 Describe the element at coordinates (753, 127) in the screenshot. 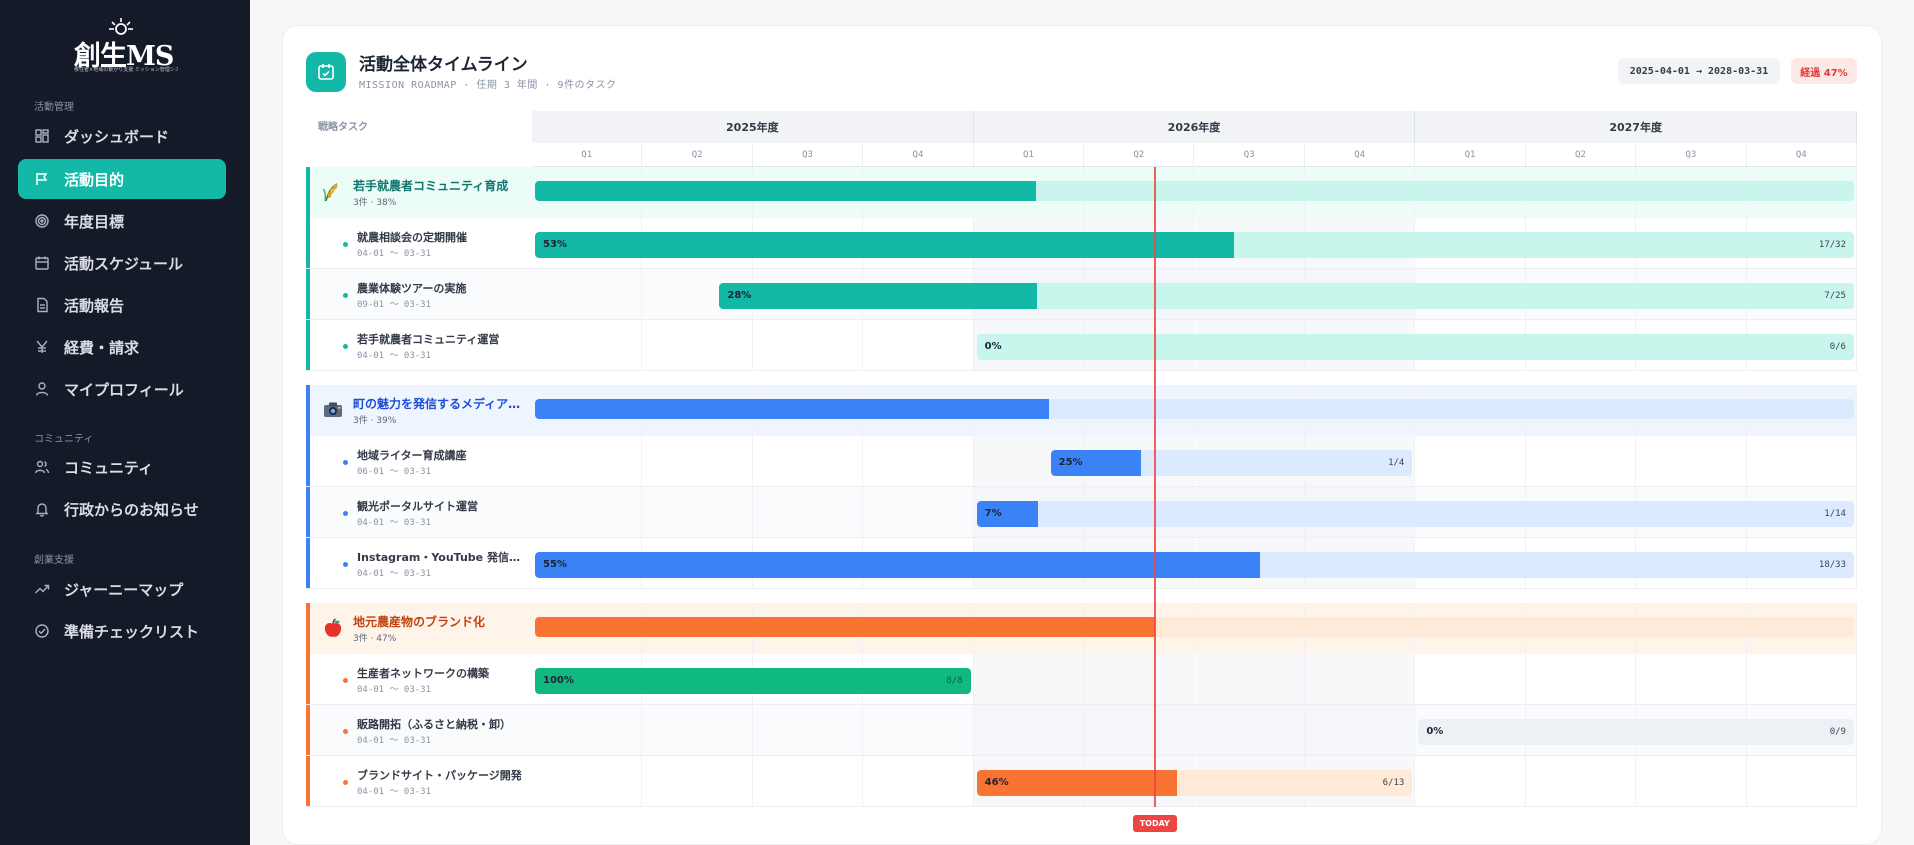

I see `year-header: 2025年度` at that location.